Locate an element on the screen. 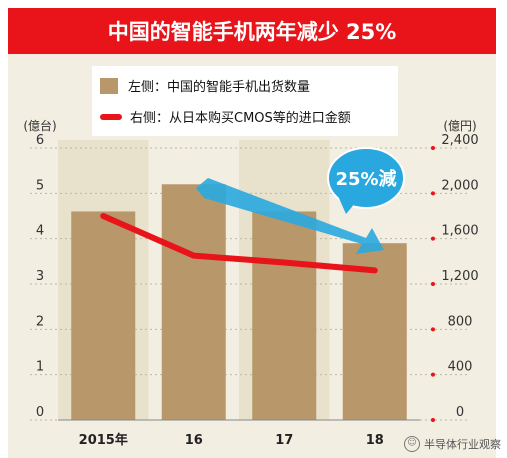 The image size is (507, 458). category-label: 17 is located at coordinates (284, 440).